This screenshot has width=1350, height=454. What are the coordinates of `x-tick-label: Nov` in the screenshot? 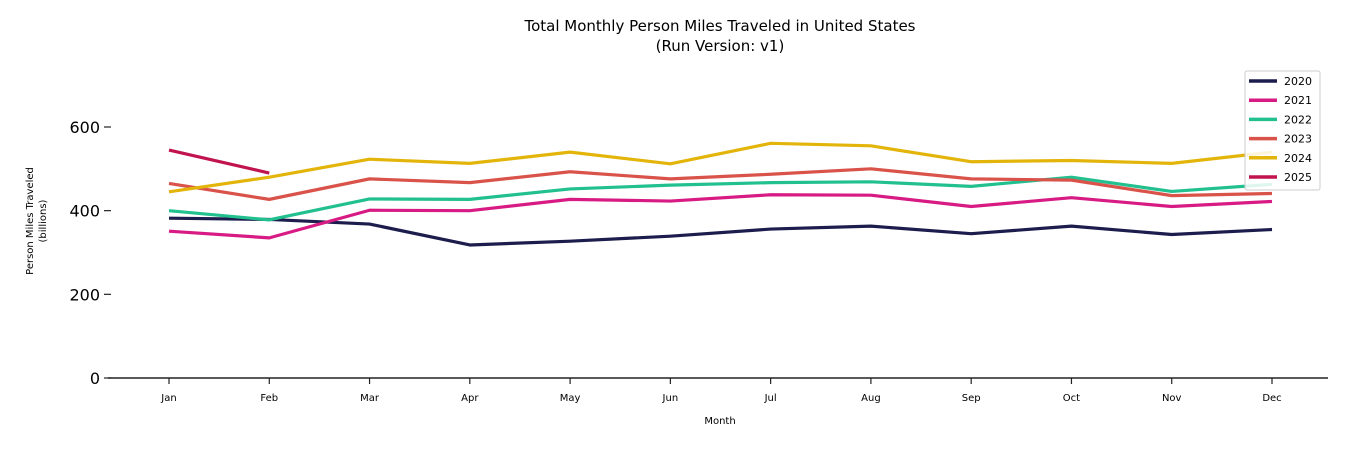 It's located at (1172, 398).